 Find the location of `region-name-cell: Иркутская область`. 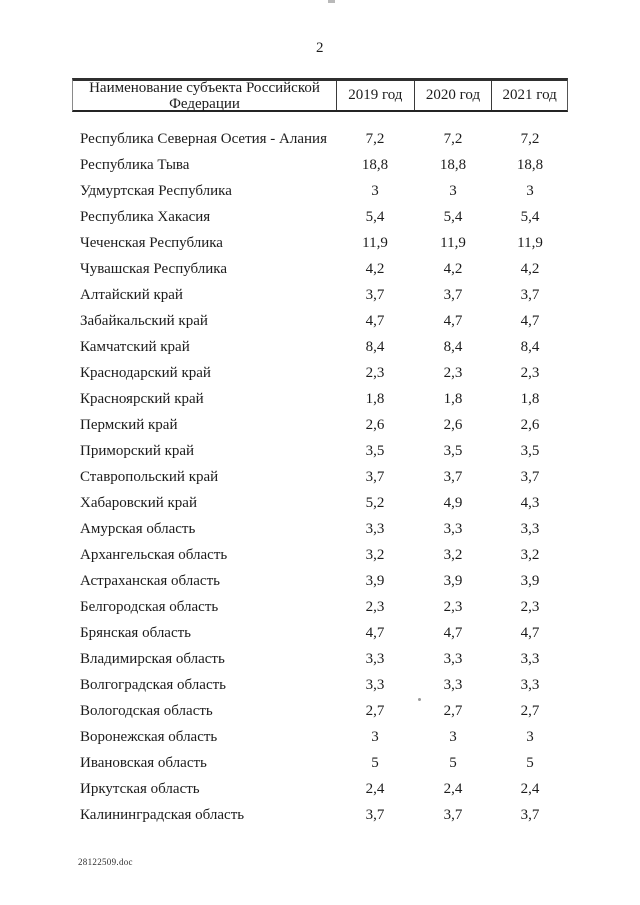

region-name-cell: Иркутская область is located at coordinates (140, 788).